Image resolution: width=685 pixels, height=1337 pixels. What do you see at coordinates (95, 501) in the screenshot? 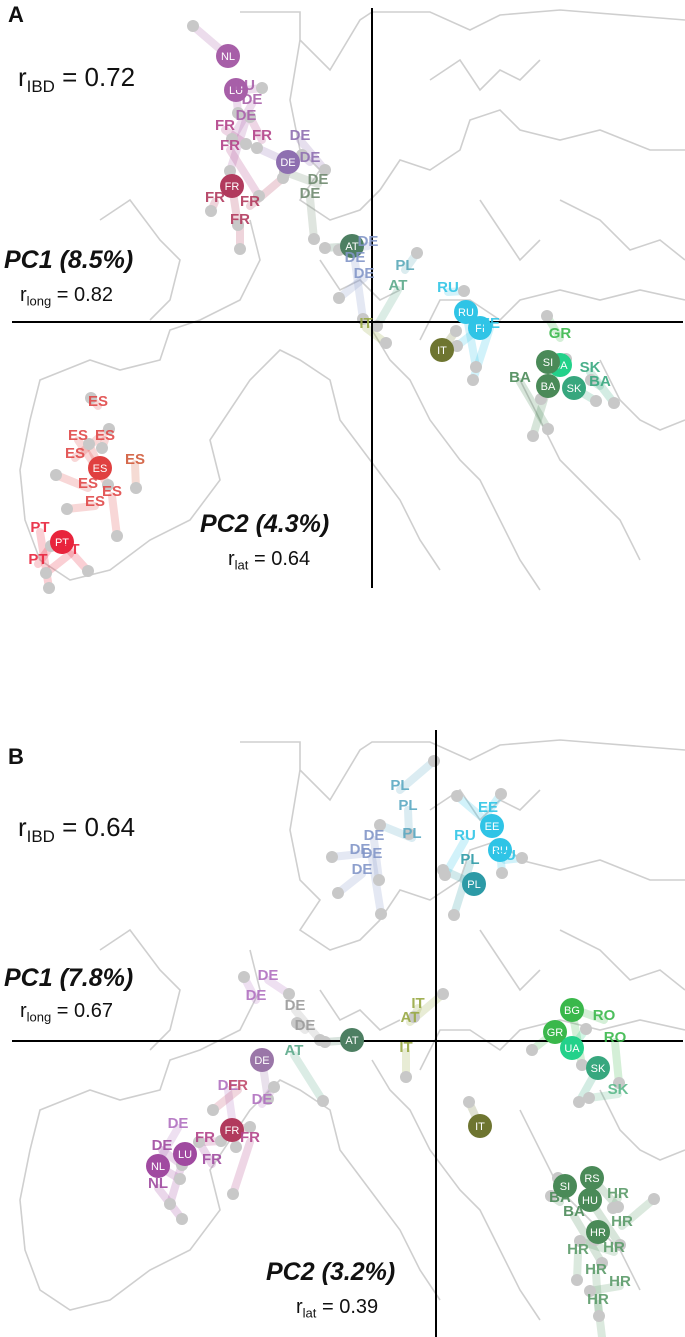
I see `sample-label-a-21: ES` at bounding box center [95, 501].